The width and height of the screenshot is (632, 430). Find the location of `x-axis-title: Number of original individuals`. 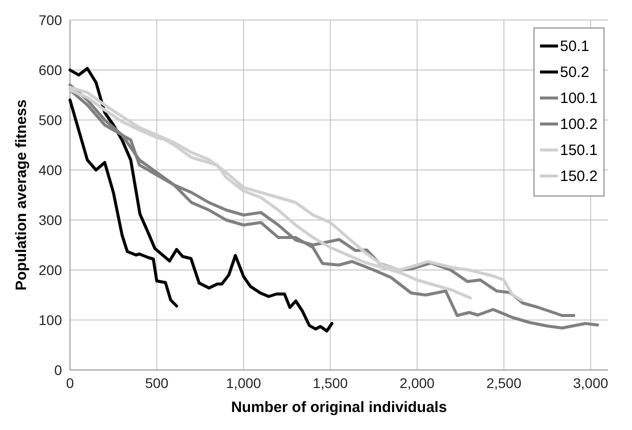

x-axis-title: Number of original individuals is located at coordinates (339, 407).